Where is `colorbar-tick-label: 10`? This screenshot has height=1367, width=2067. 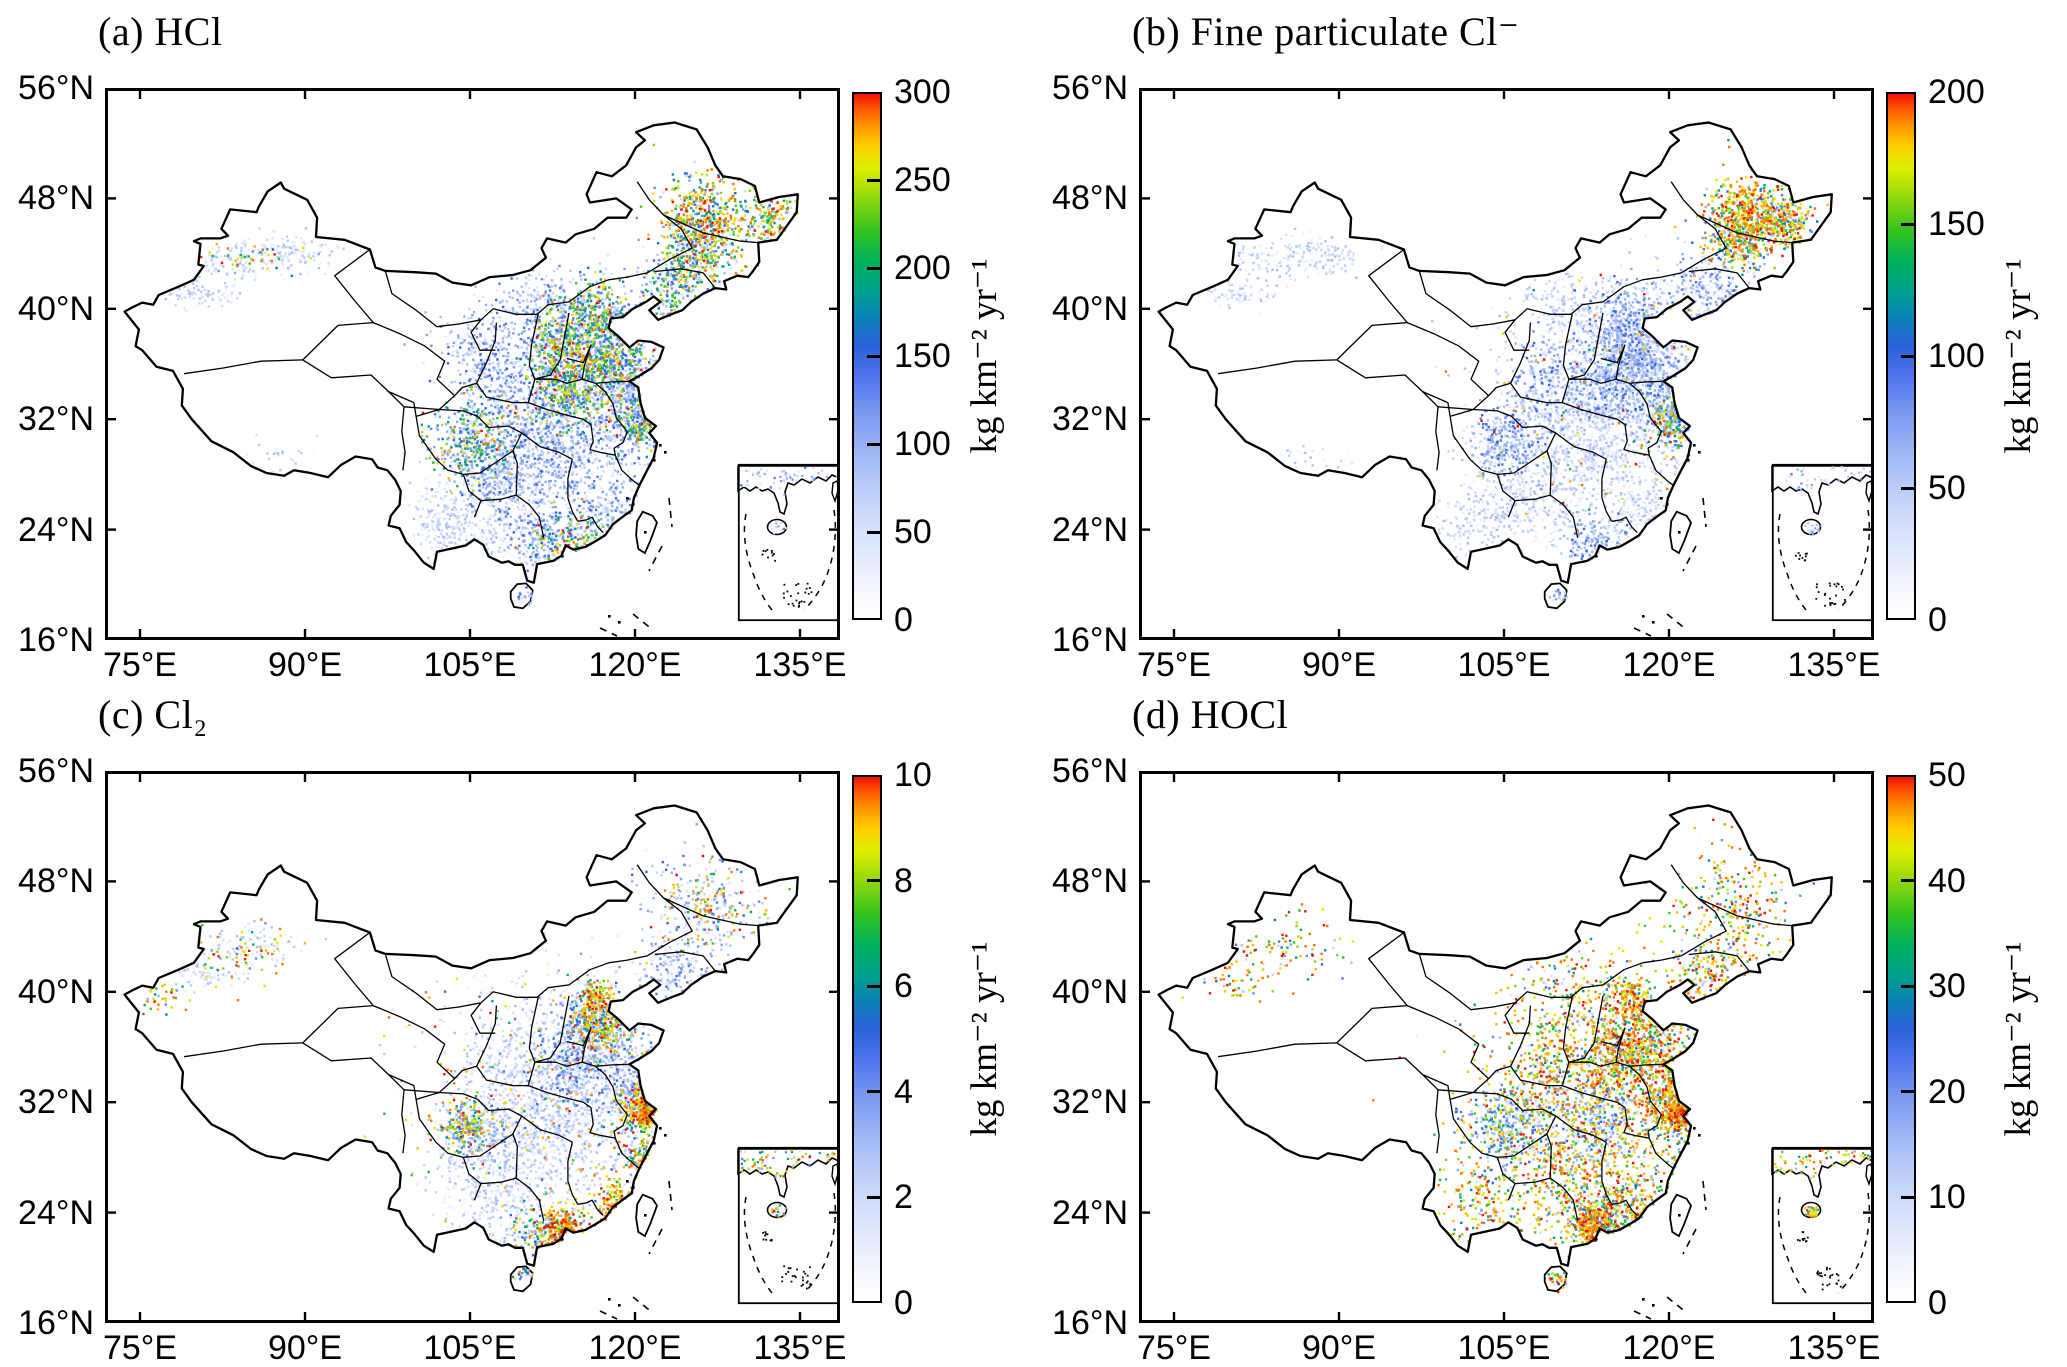 colorbar-tick-label: 10 is located at coordinates (913, 775).